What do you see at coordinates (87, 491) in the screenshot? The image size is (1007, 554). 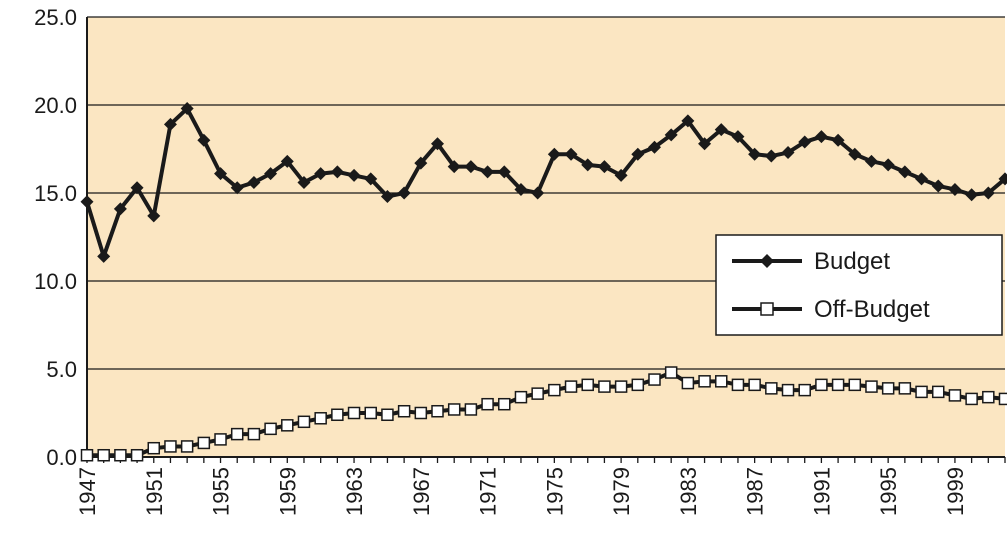 I see `x-tick-label: 1947` at bounding box center [87, 491].